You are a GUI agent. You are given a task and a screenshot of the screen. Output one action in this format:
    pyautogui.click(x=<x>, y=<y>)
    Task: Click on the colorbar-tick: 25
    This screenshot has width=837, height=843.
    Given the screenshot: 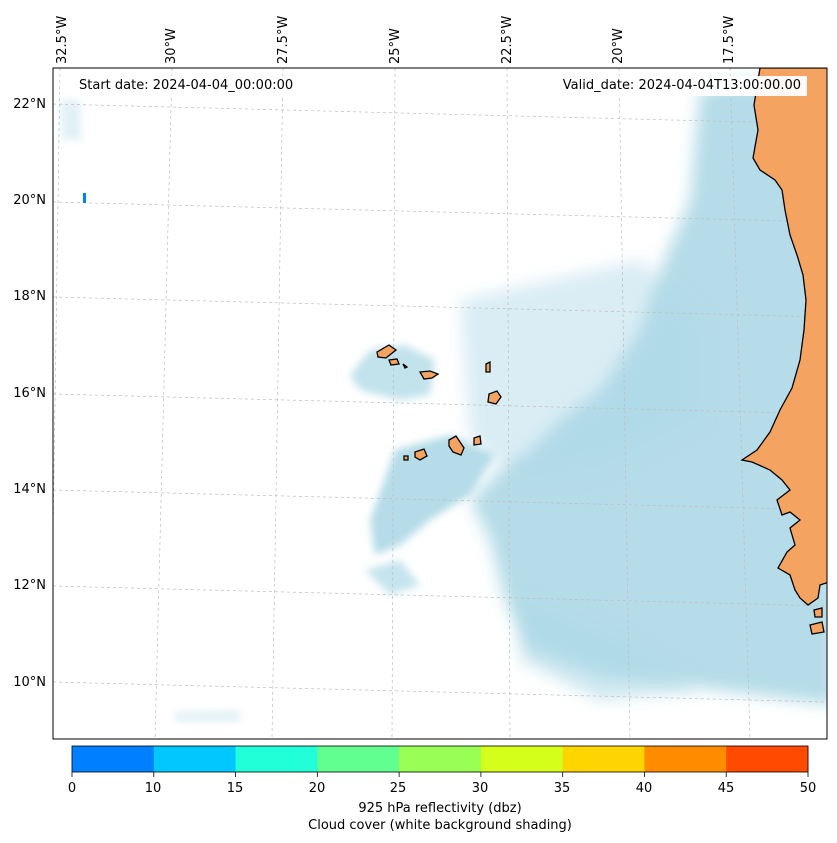 What is the action you would take?
    pyautogui.click(x=398, y=788)
    